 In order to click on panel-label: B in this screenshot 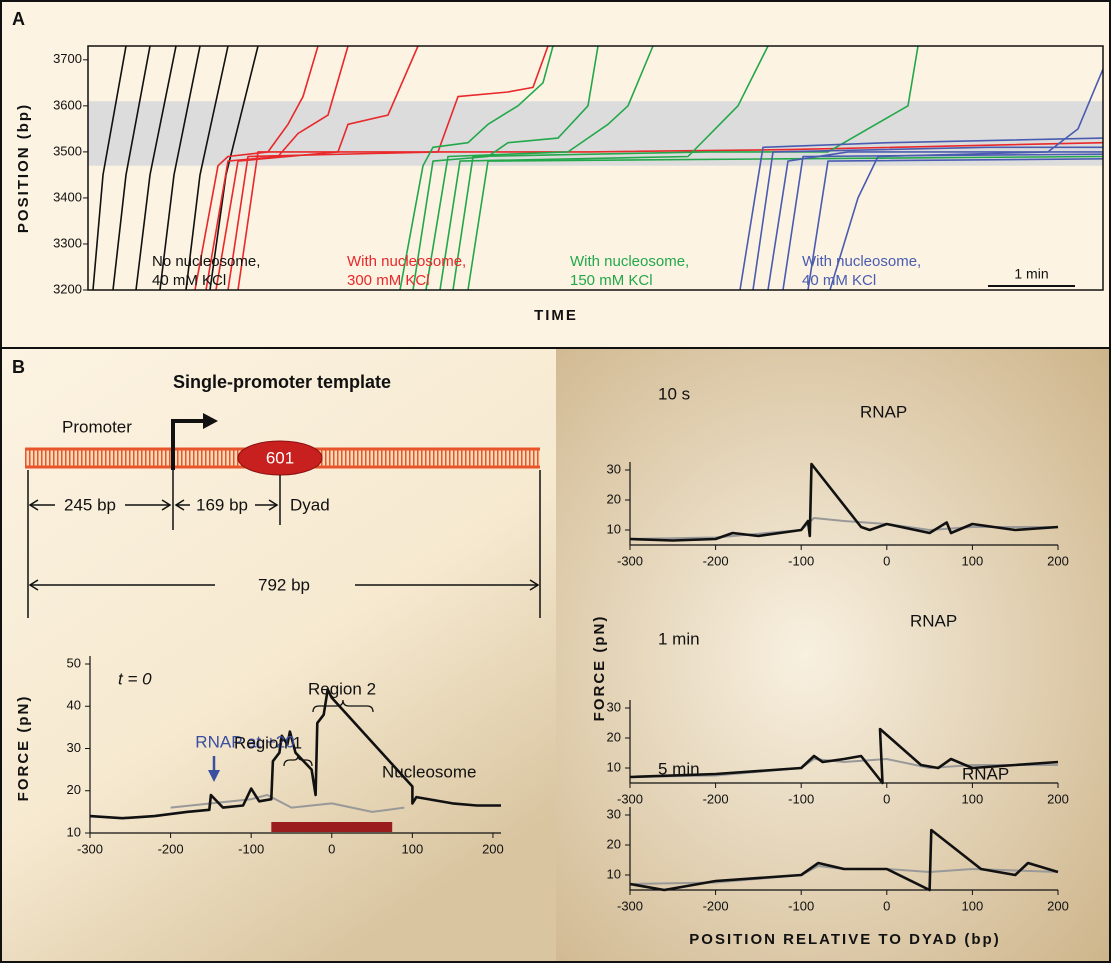, I will do `click(18, 367)`.